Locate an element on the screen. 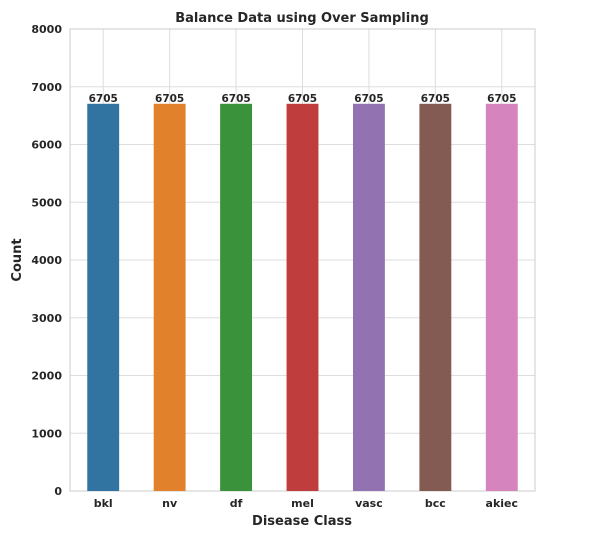  y-tick-label-7: 7000 is located at coordinates (46, 87).